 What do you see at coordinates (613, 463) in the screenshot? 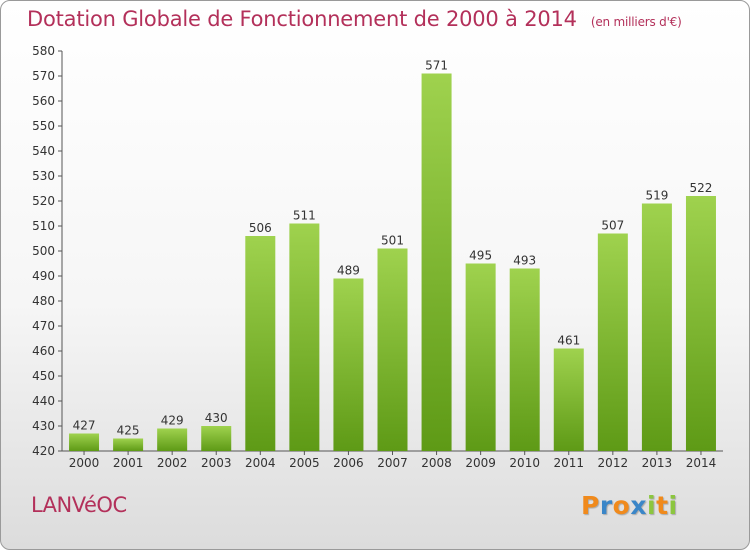
I see `x-tick-label-2012: 2012` at bounding box center [613, 463].